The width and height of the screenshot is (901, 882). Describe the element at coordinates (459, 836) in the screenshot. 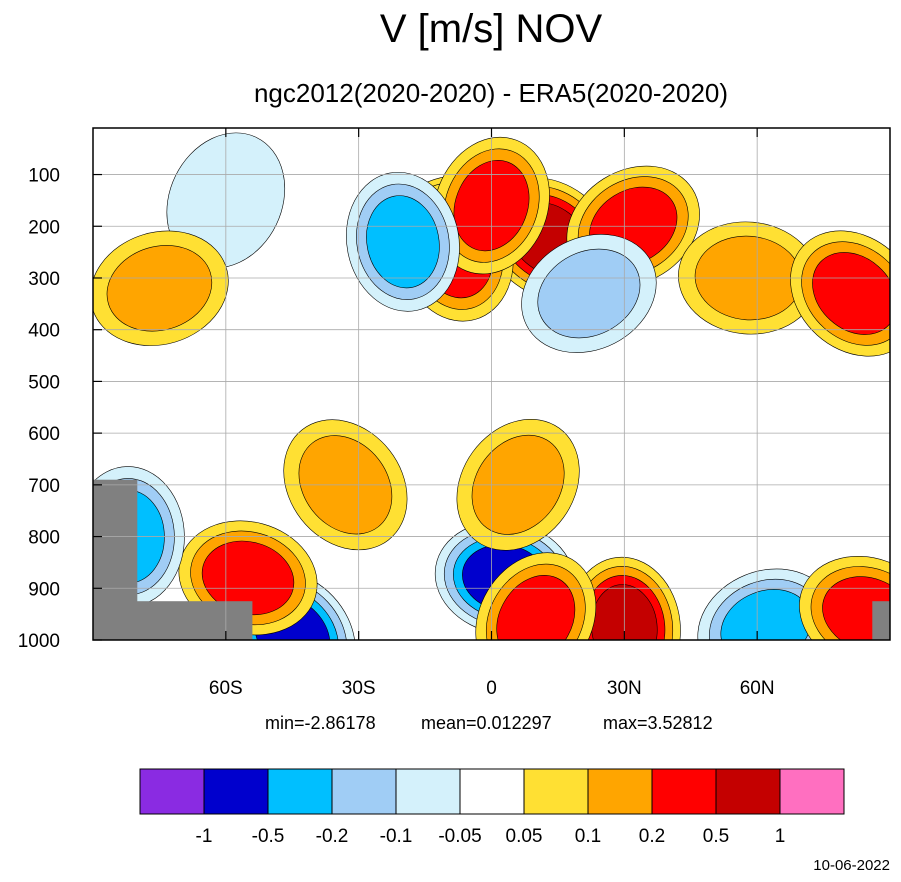

I see `colorbar-label: -0.05` at that location.